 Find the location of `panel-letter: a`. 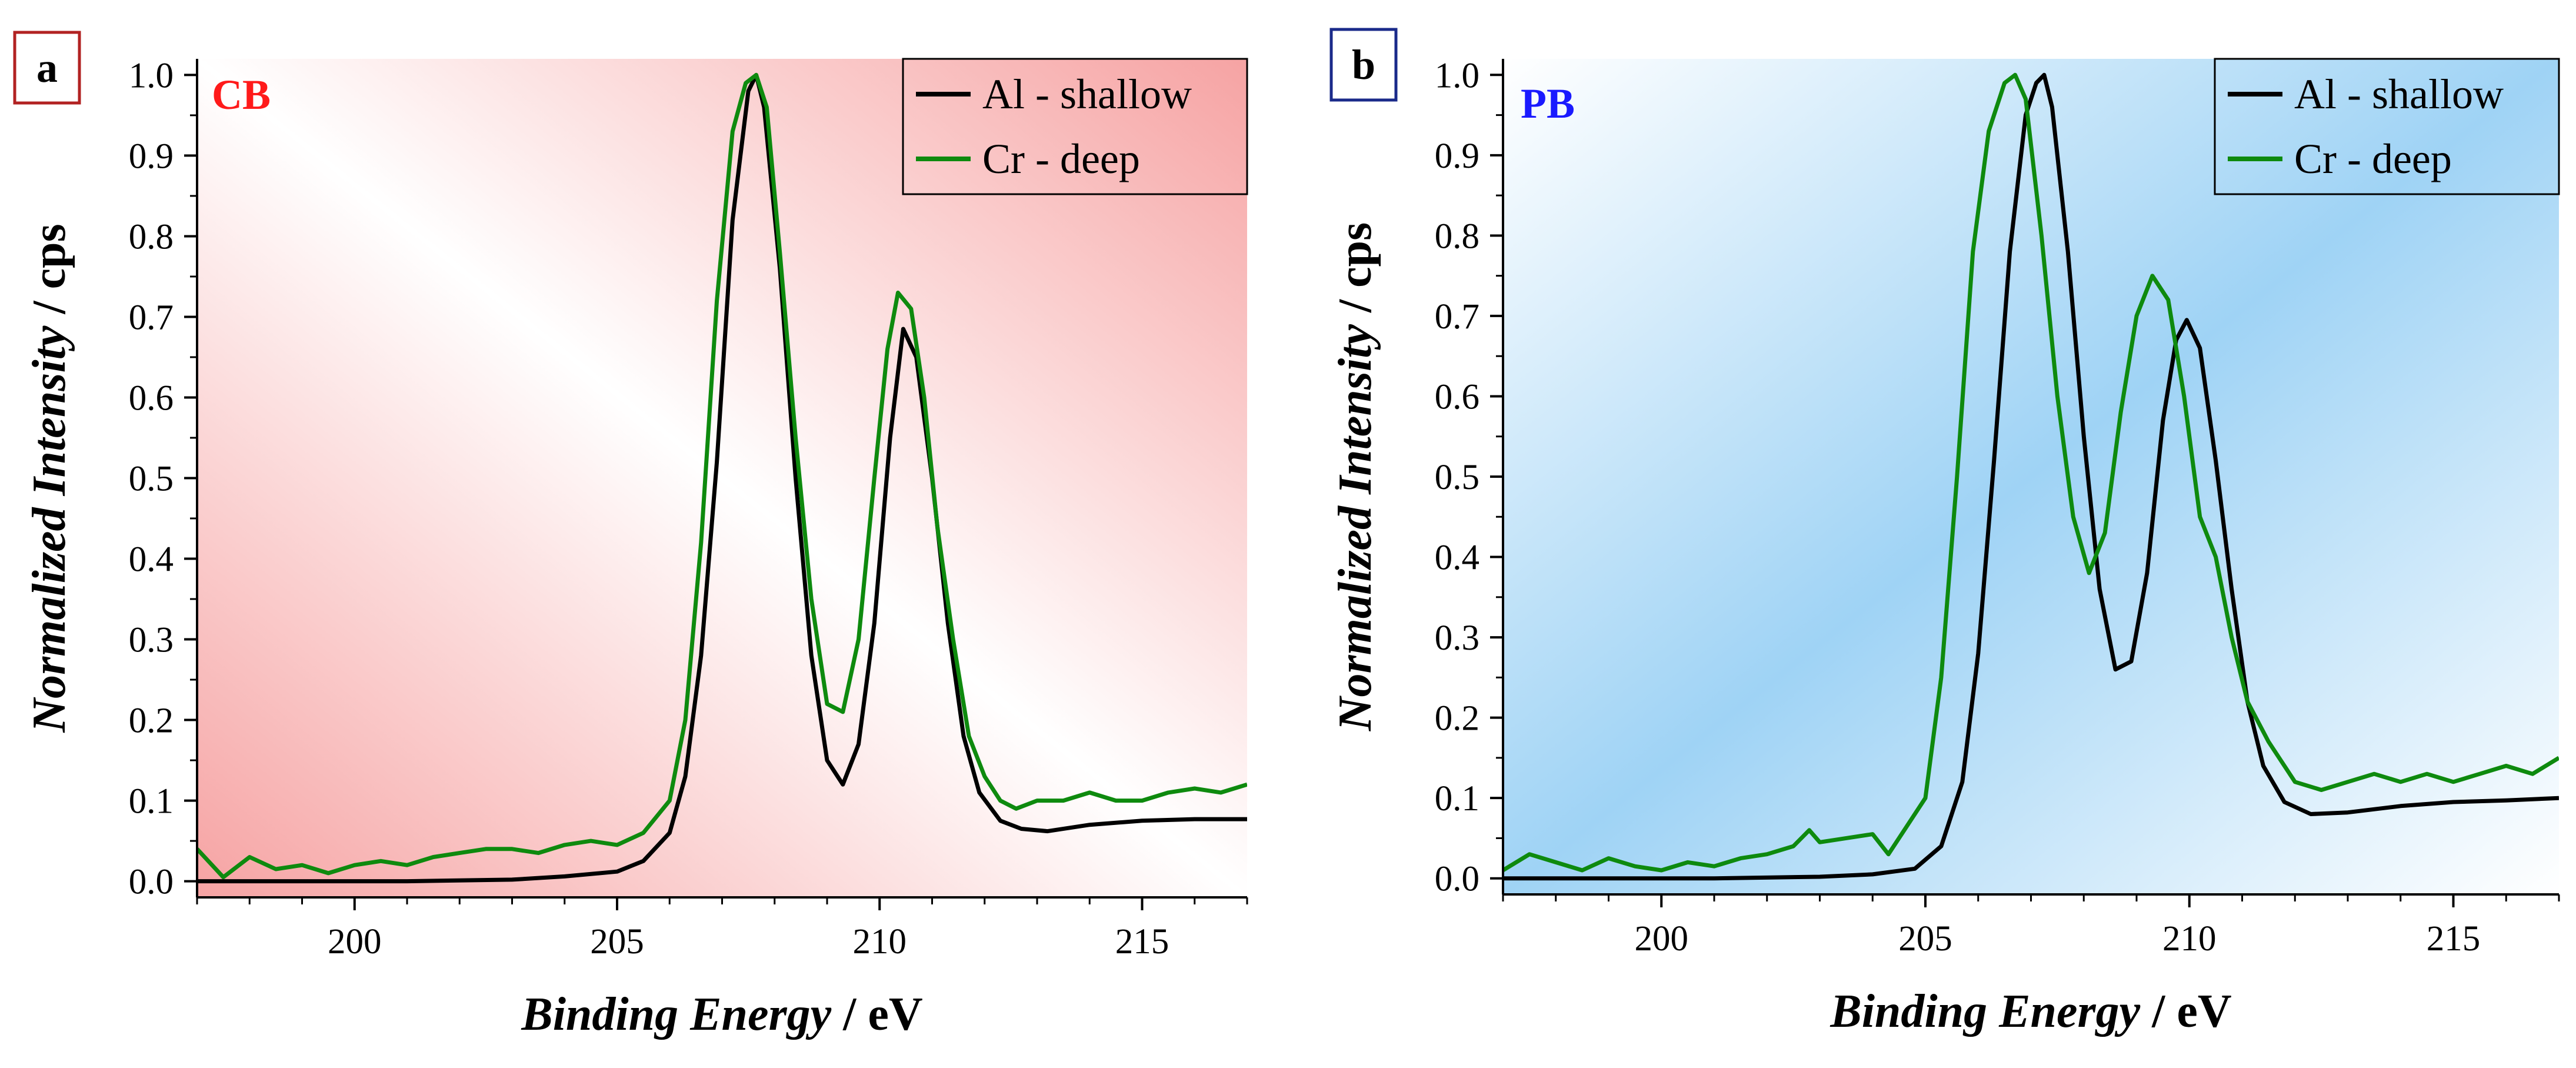

panel-letter: a is located at coordinates (47, 67).